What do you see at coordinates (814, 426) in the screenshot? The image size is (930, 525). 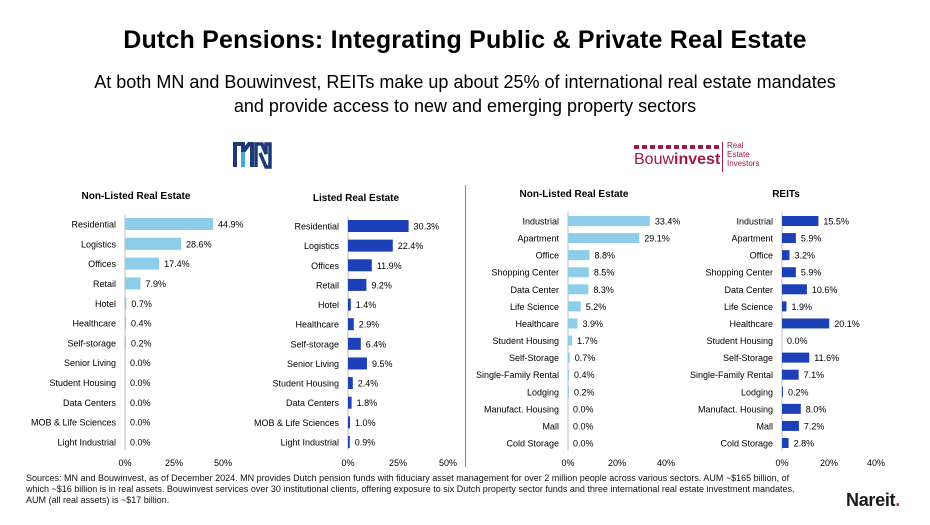 I see `chart-3-value-label: 7.2%` at bounding box center [814, 426].